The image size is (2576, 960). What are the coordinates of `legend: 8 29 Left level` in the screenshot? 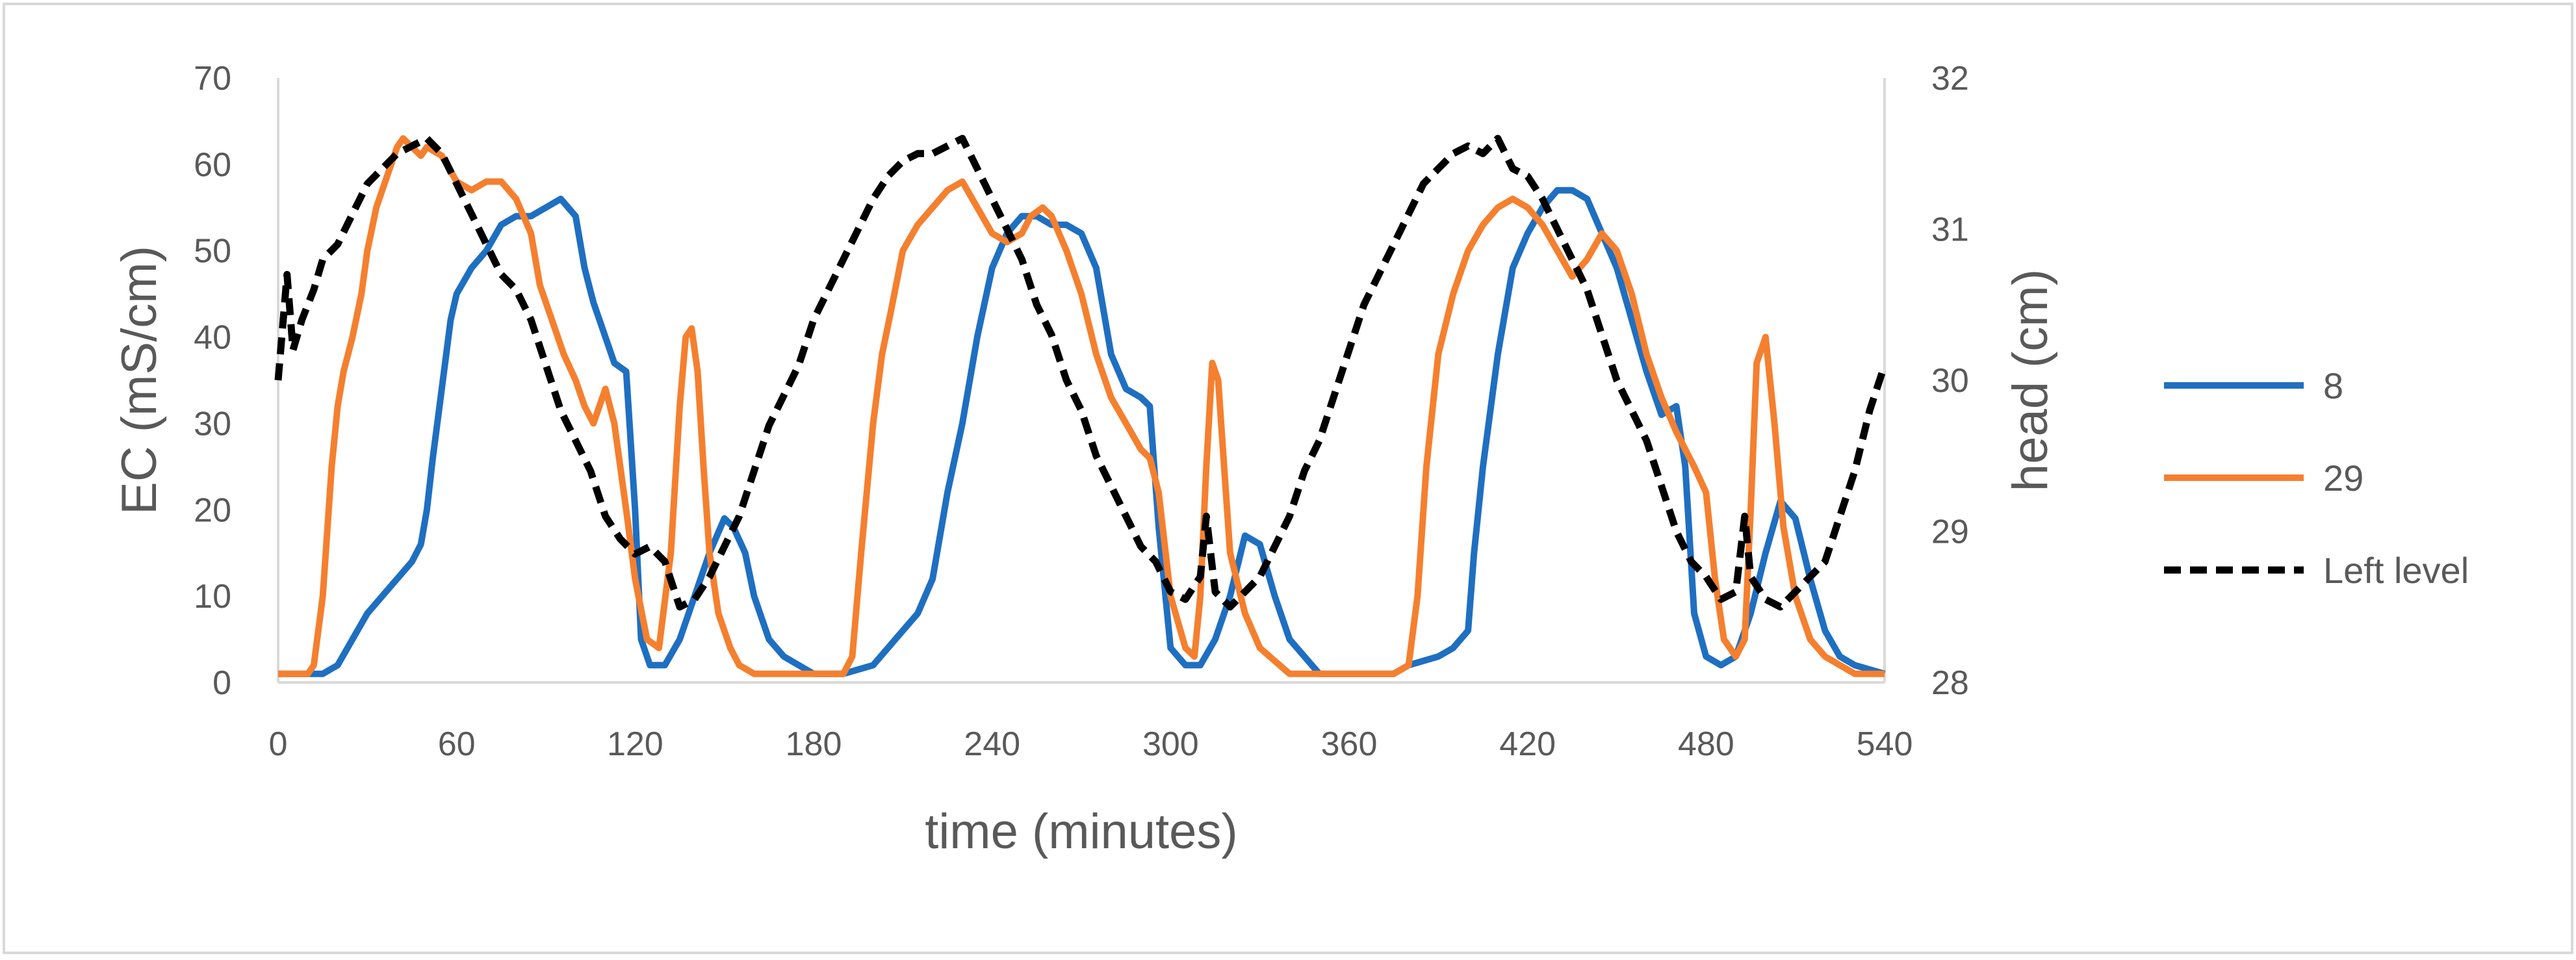 It's located at (2316, 478).